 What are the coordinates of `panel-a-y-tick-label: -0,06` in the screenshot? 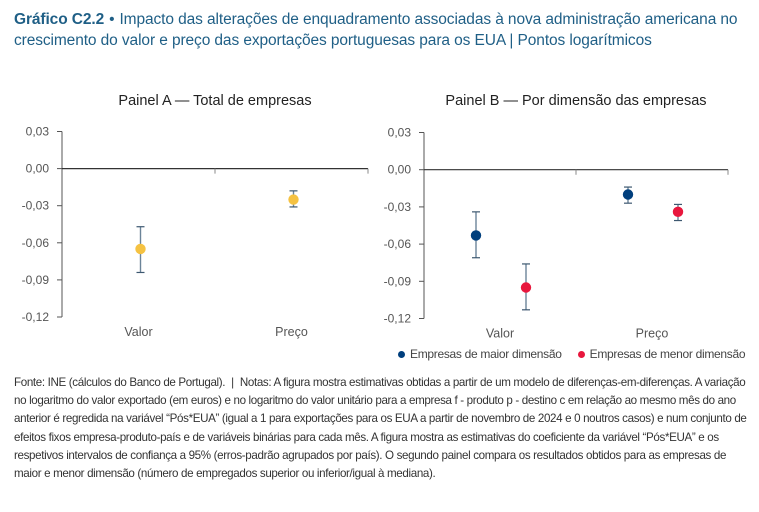 It's located at (36, 243).